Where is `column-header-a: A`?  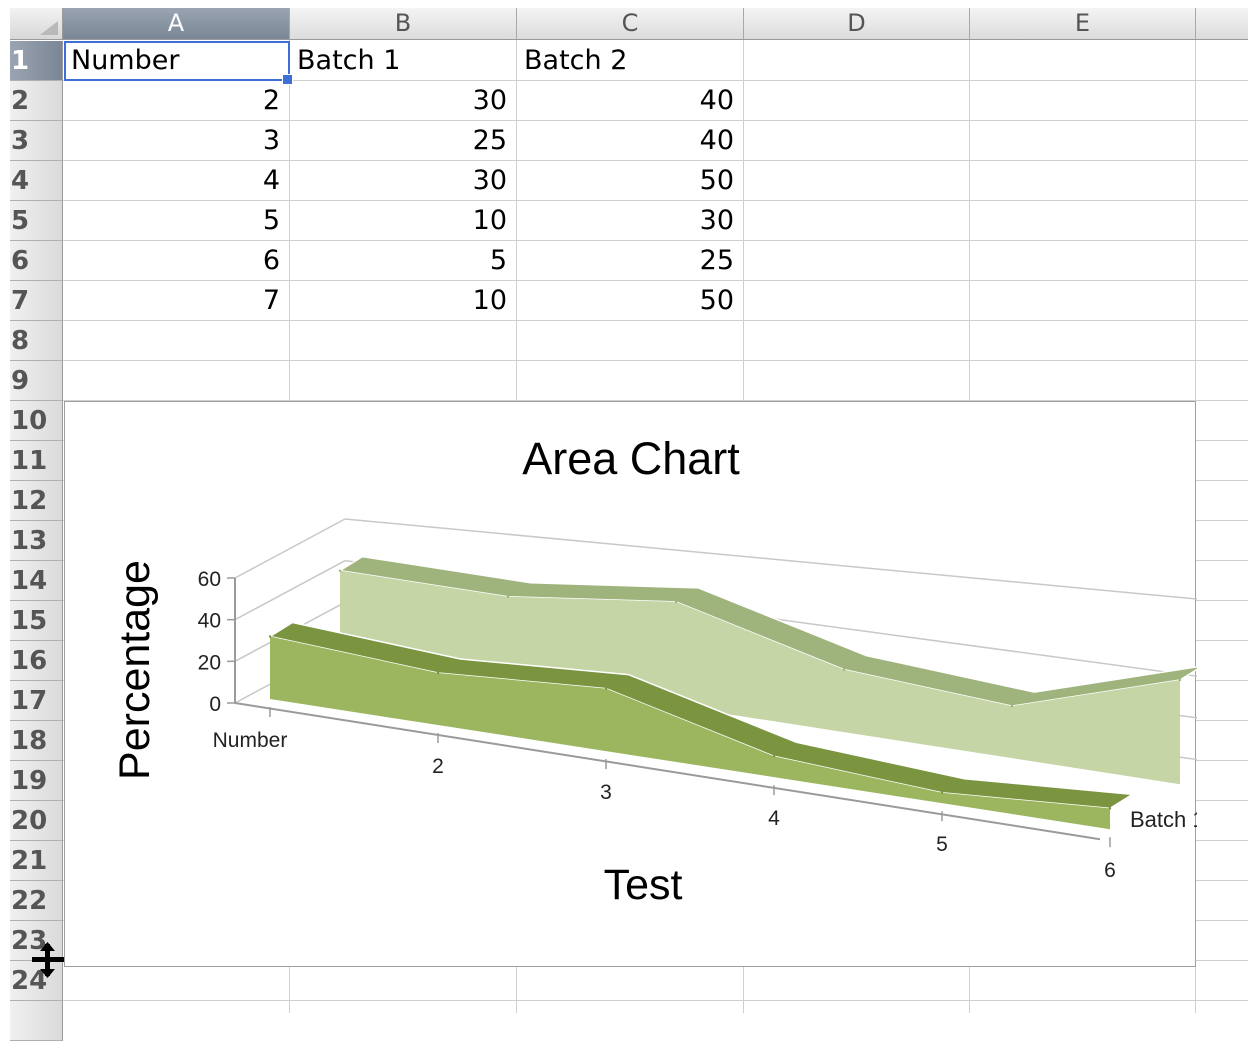 column-header-a: A is located at coordinates (176, 24).